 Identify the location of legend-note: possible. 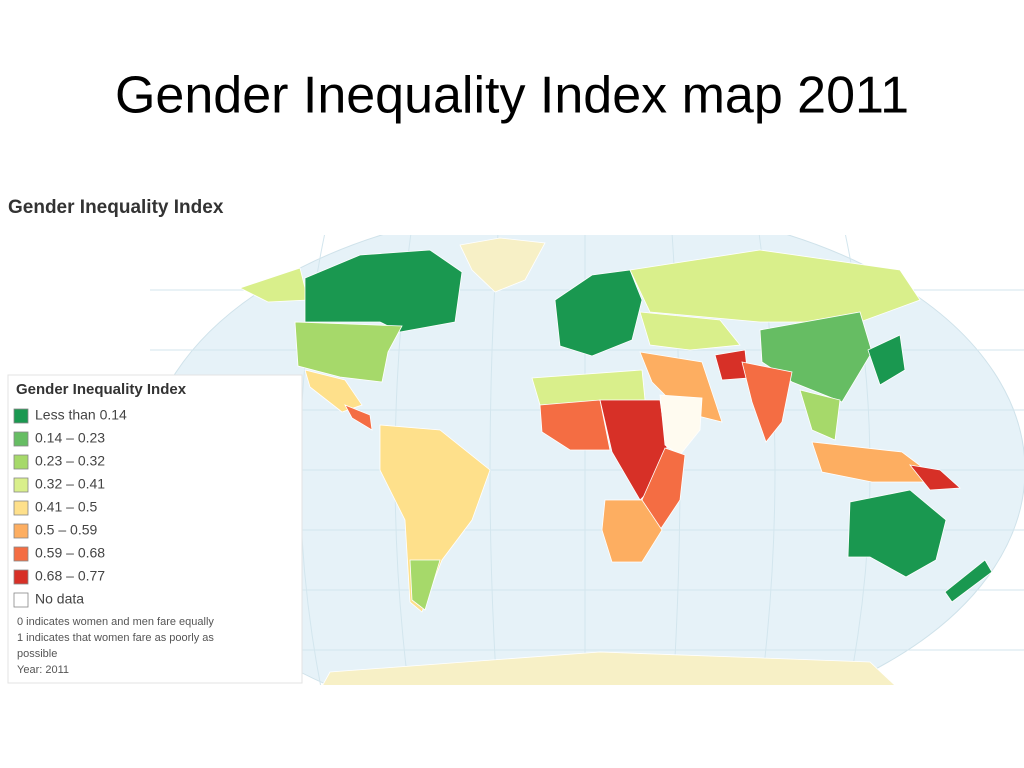
(37, 654).